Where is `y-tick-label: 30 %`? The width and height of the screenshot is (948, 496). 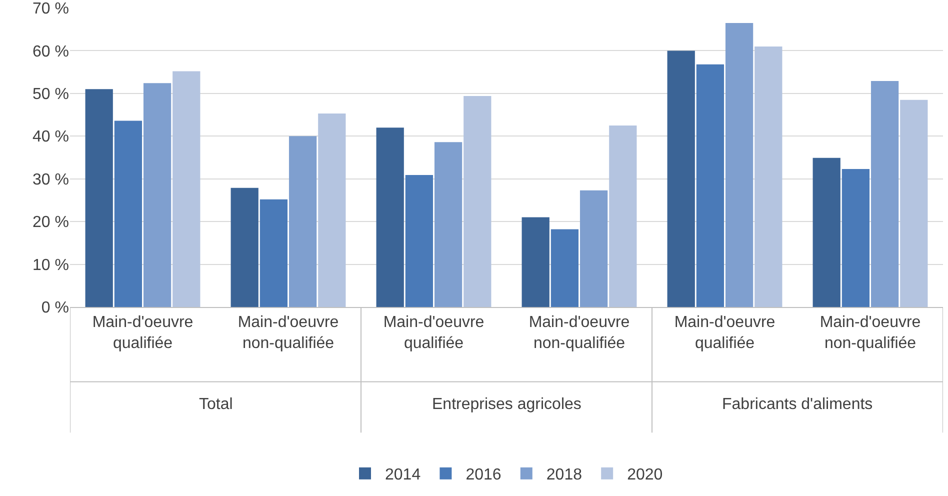 y-tick-label: 30 % is located at coordinates (50, 179).